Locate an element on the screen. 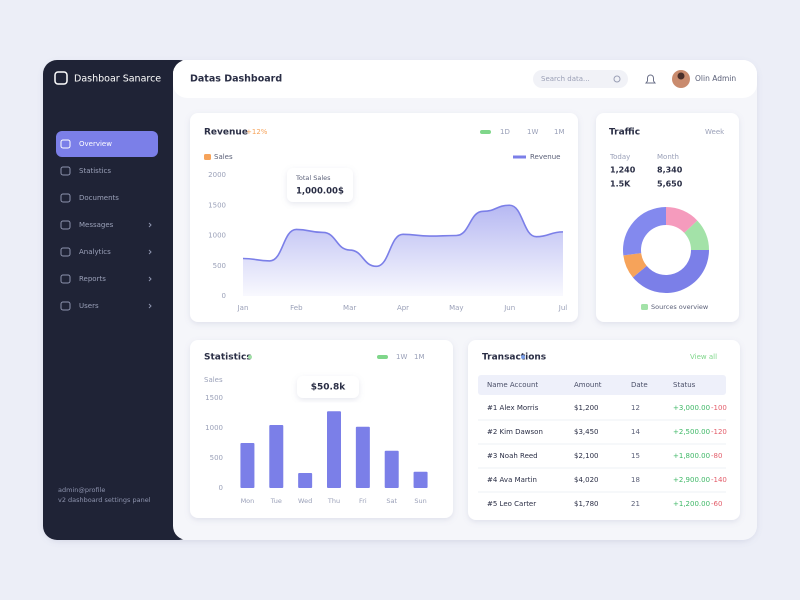 The width and height of the screenshot is (800, 600). column-header: Status is located at coordinates (684, 385).